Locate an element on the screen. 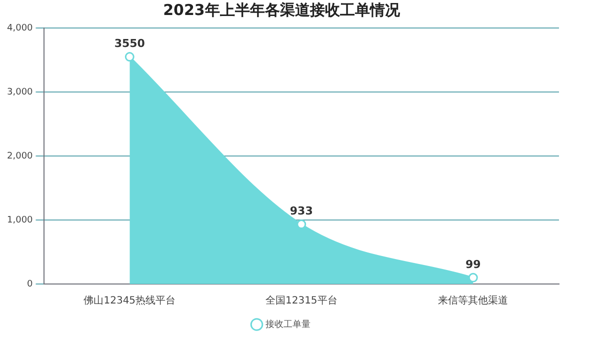 This screenshot has width=589, height=339. chart-title: 2023年上半年各渠道接收工单情况 is located at coordinates (282, 9).